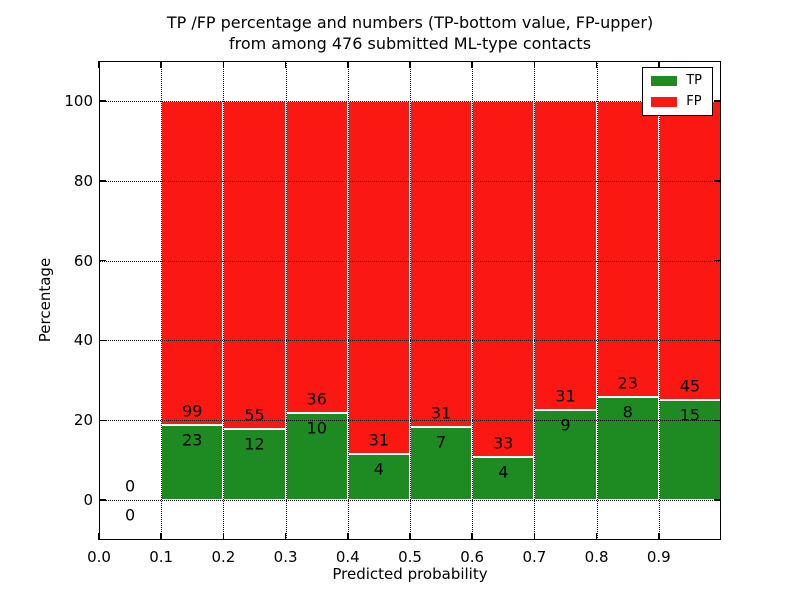 The image size is (800, 600). I want to click on x-tick-label: 0.9, so click(658, 557).